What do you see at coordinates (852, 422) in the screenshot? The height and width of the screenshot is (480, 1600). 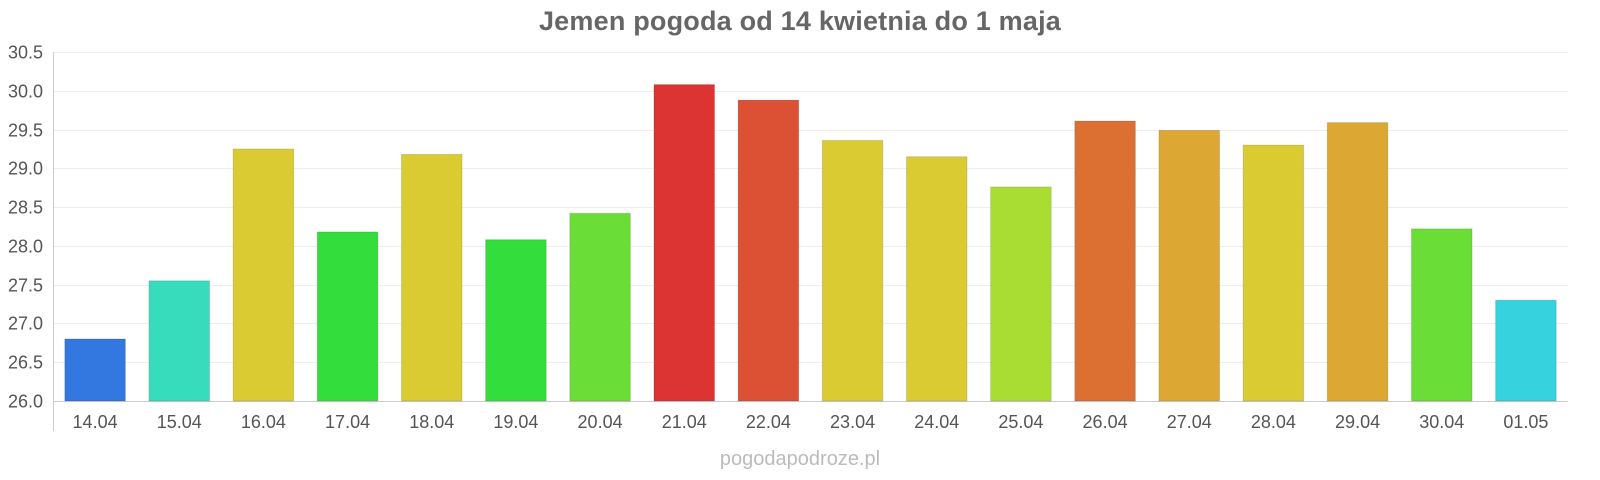 I see `x-tick-label: 23.04` at bounding box center [852, 422].